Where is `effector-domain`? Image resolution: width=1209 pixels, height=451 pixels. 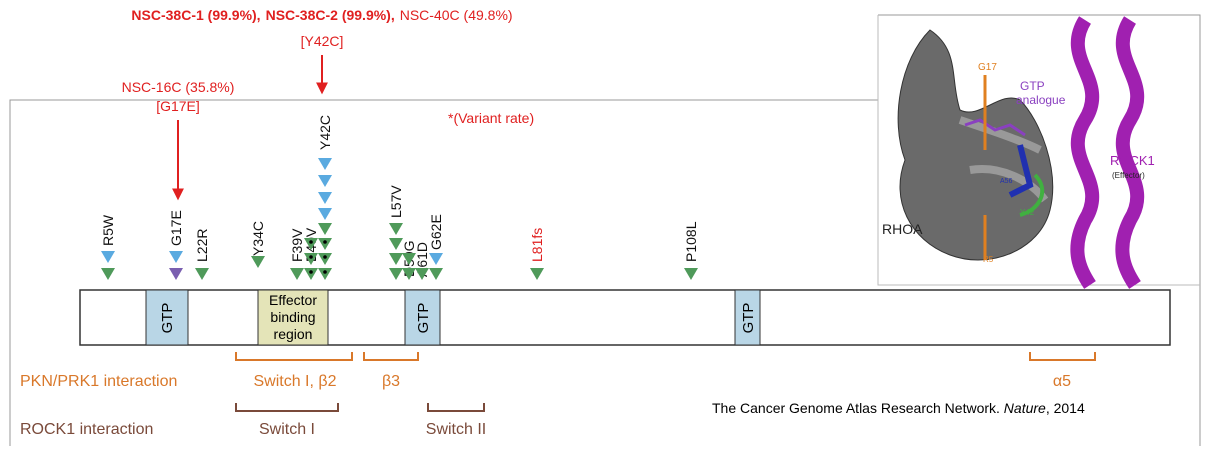
effector-domain is located at coordinates (293, 317).